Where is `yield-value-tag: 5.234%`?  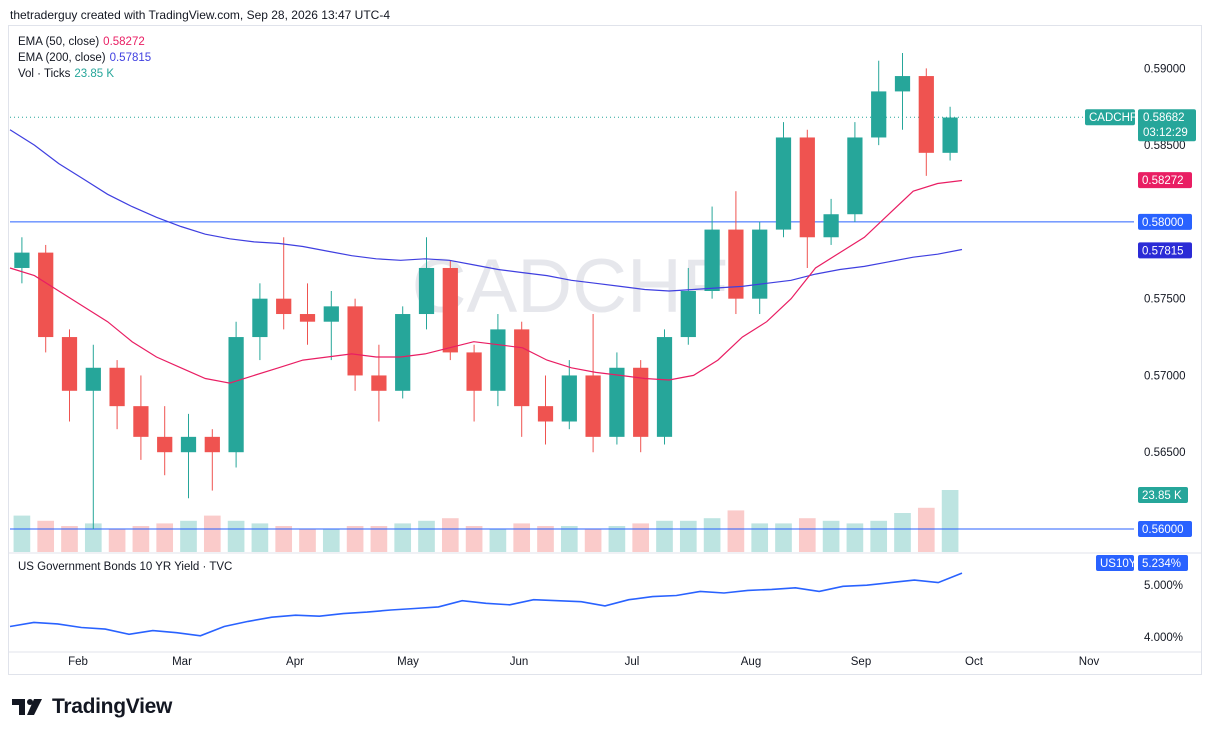 yield-value-tag: 5.234% is located at coordinates (1161, 564).